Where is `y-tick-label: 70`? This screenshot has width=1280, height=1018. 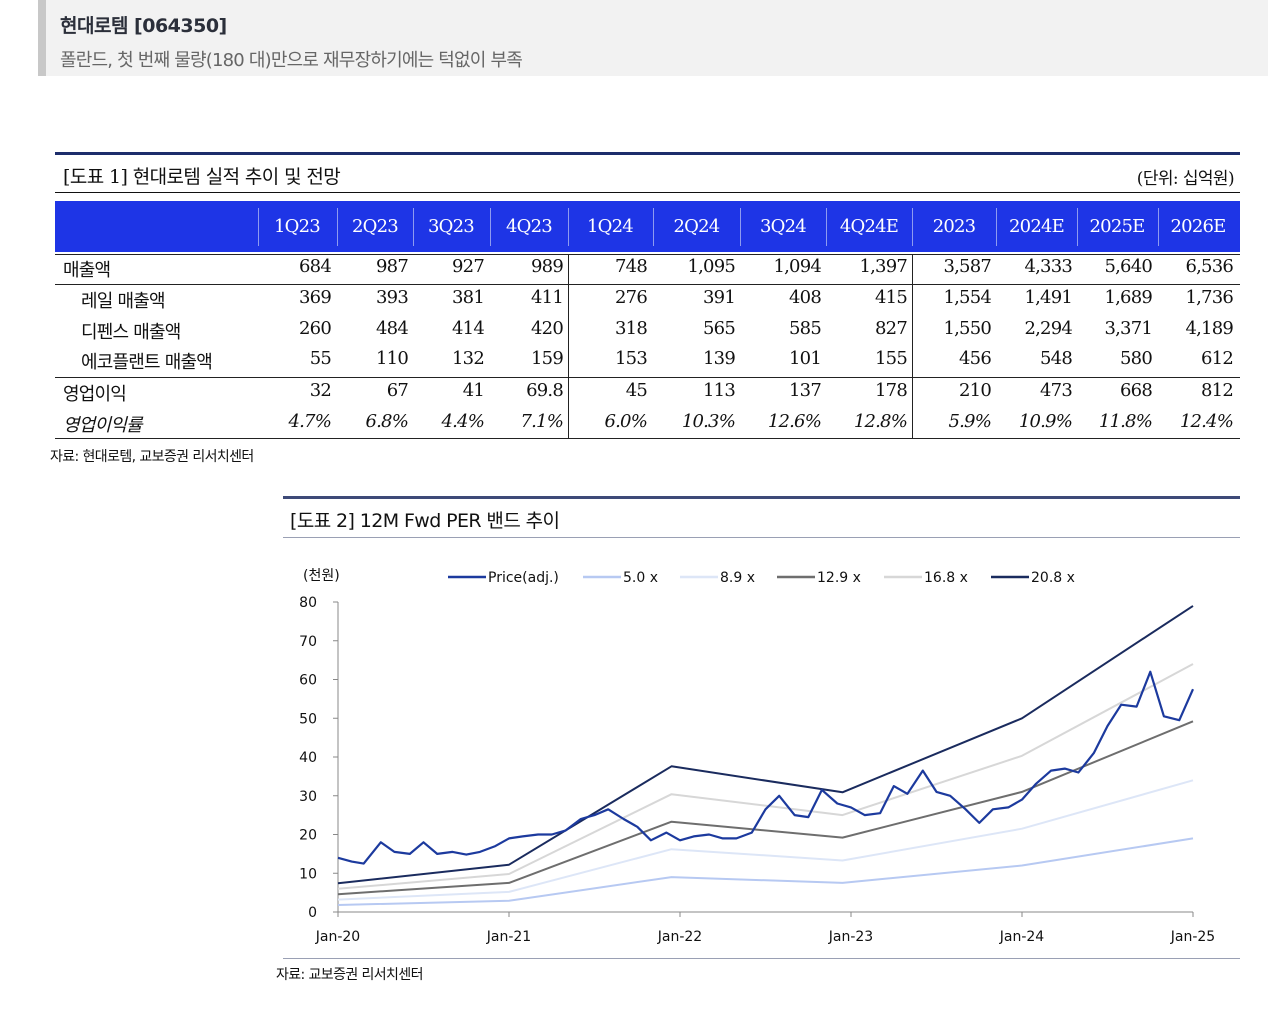 y-tick-label: 70 is located at coordinates (308, 642).